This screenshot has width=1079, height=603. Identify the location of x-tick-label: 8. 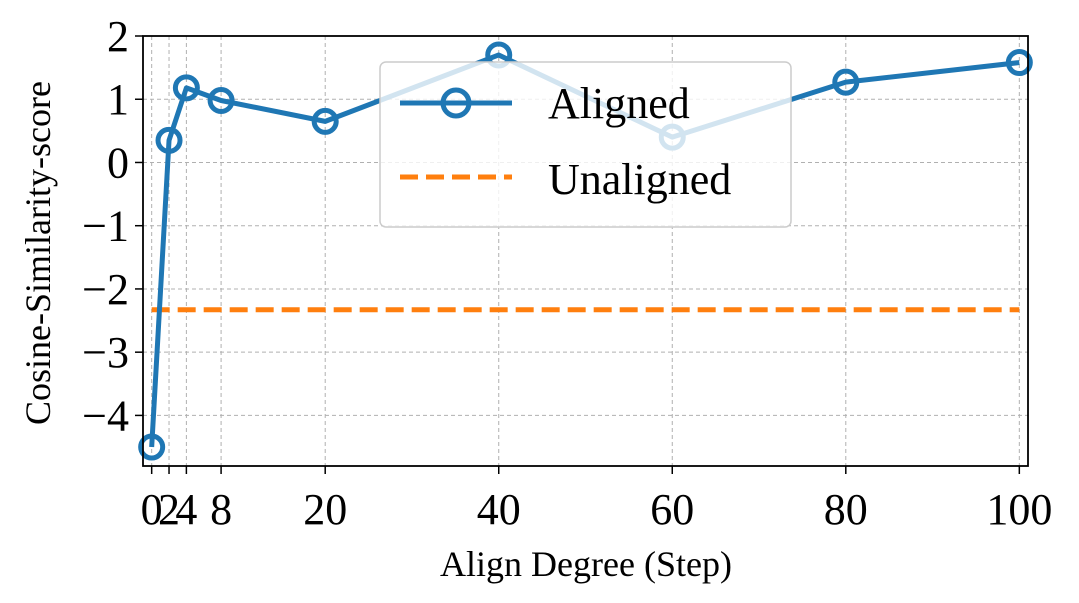
(221, 509).